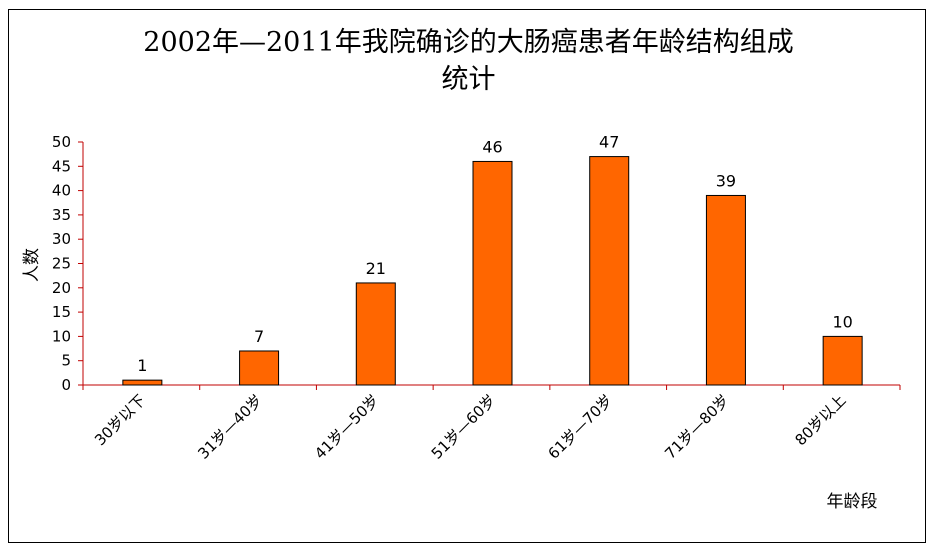  What do you see at coordinates (468, 42) in the screenshot?
I see `chart-title-line1: 2002年—2011年我院确诊的大肠癌患者年龄结构组成` at bounding box center [468, 42].